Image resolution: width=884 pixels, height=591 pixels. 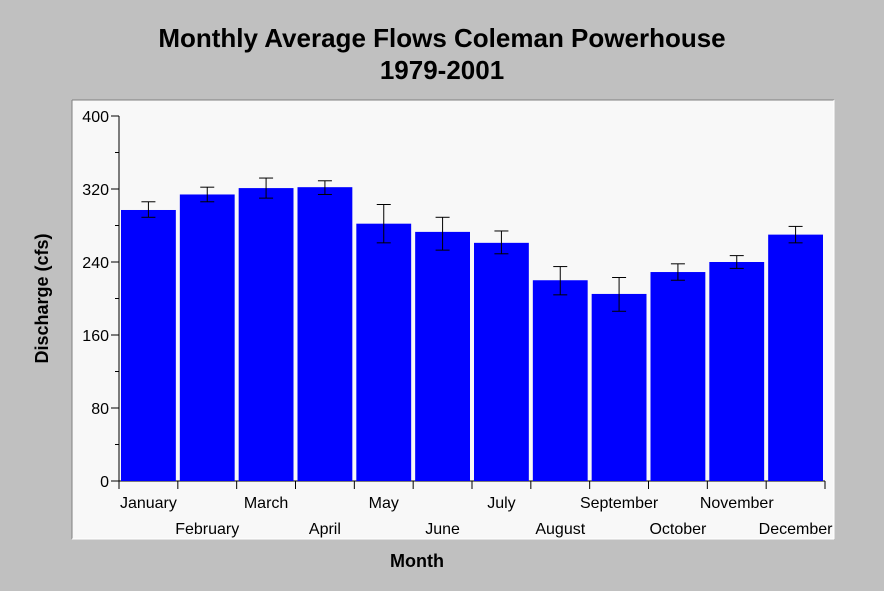 What do you see at coordinates (678, 529) in the screenshot?
I see `x-tick-label: October` at bounding box center [678, 529].